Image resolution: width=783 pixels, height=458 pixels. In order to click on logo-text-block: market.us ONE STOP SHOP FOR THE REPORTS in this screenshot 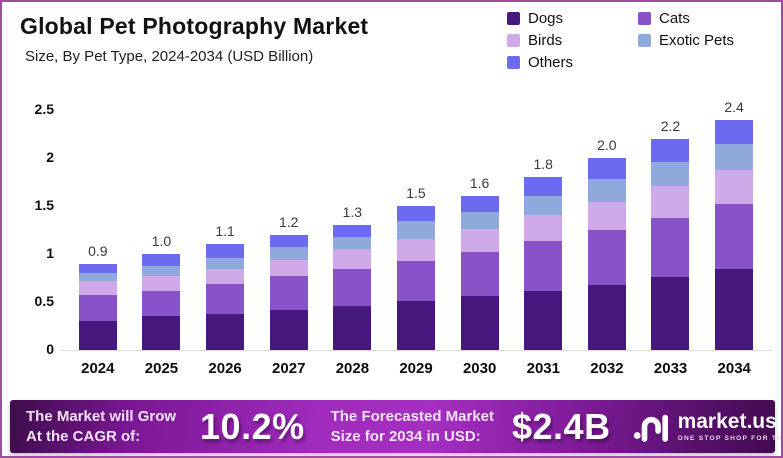, I will do `click(730, 426)`.